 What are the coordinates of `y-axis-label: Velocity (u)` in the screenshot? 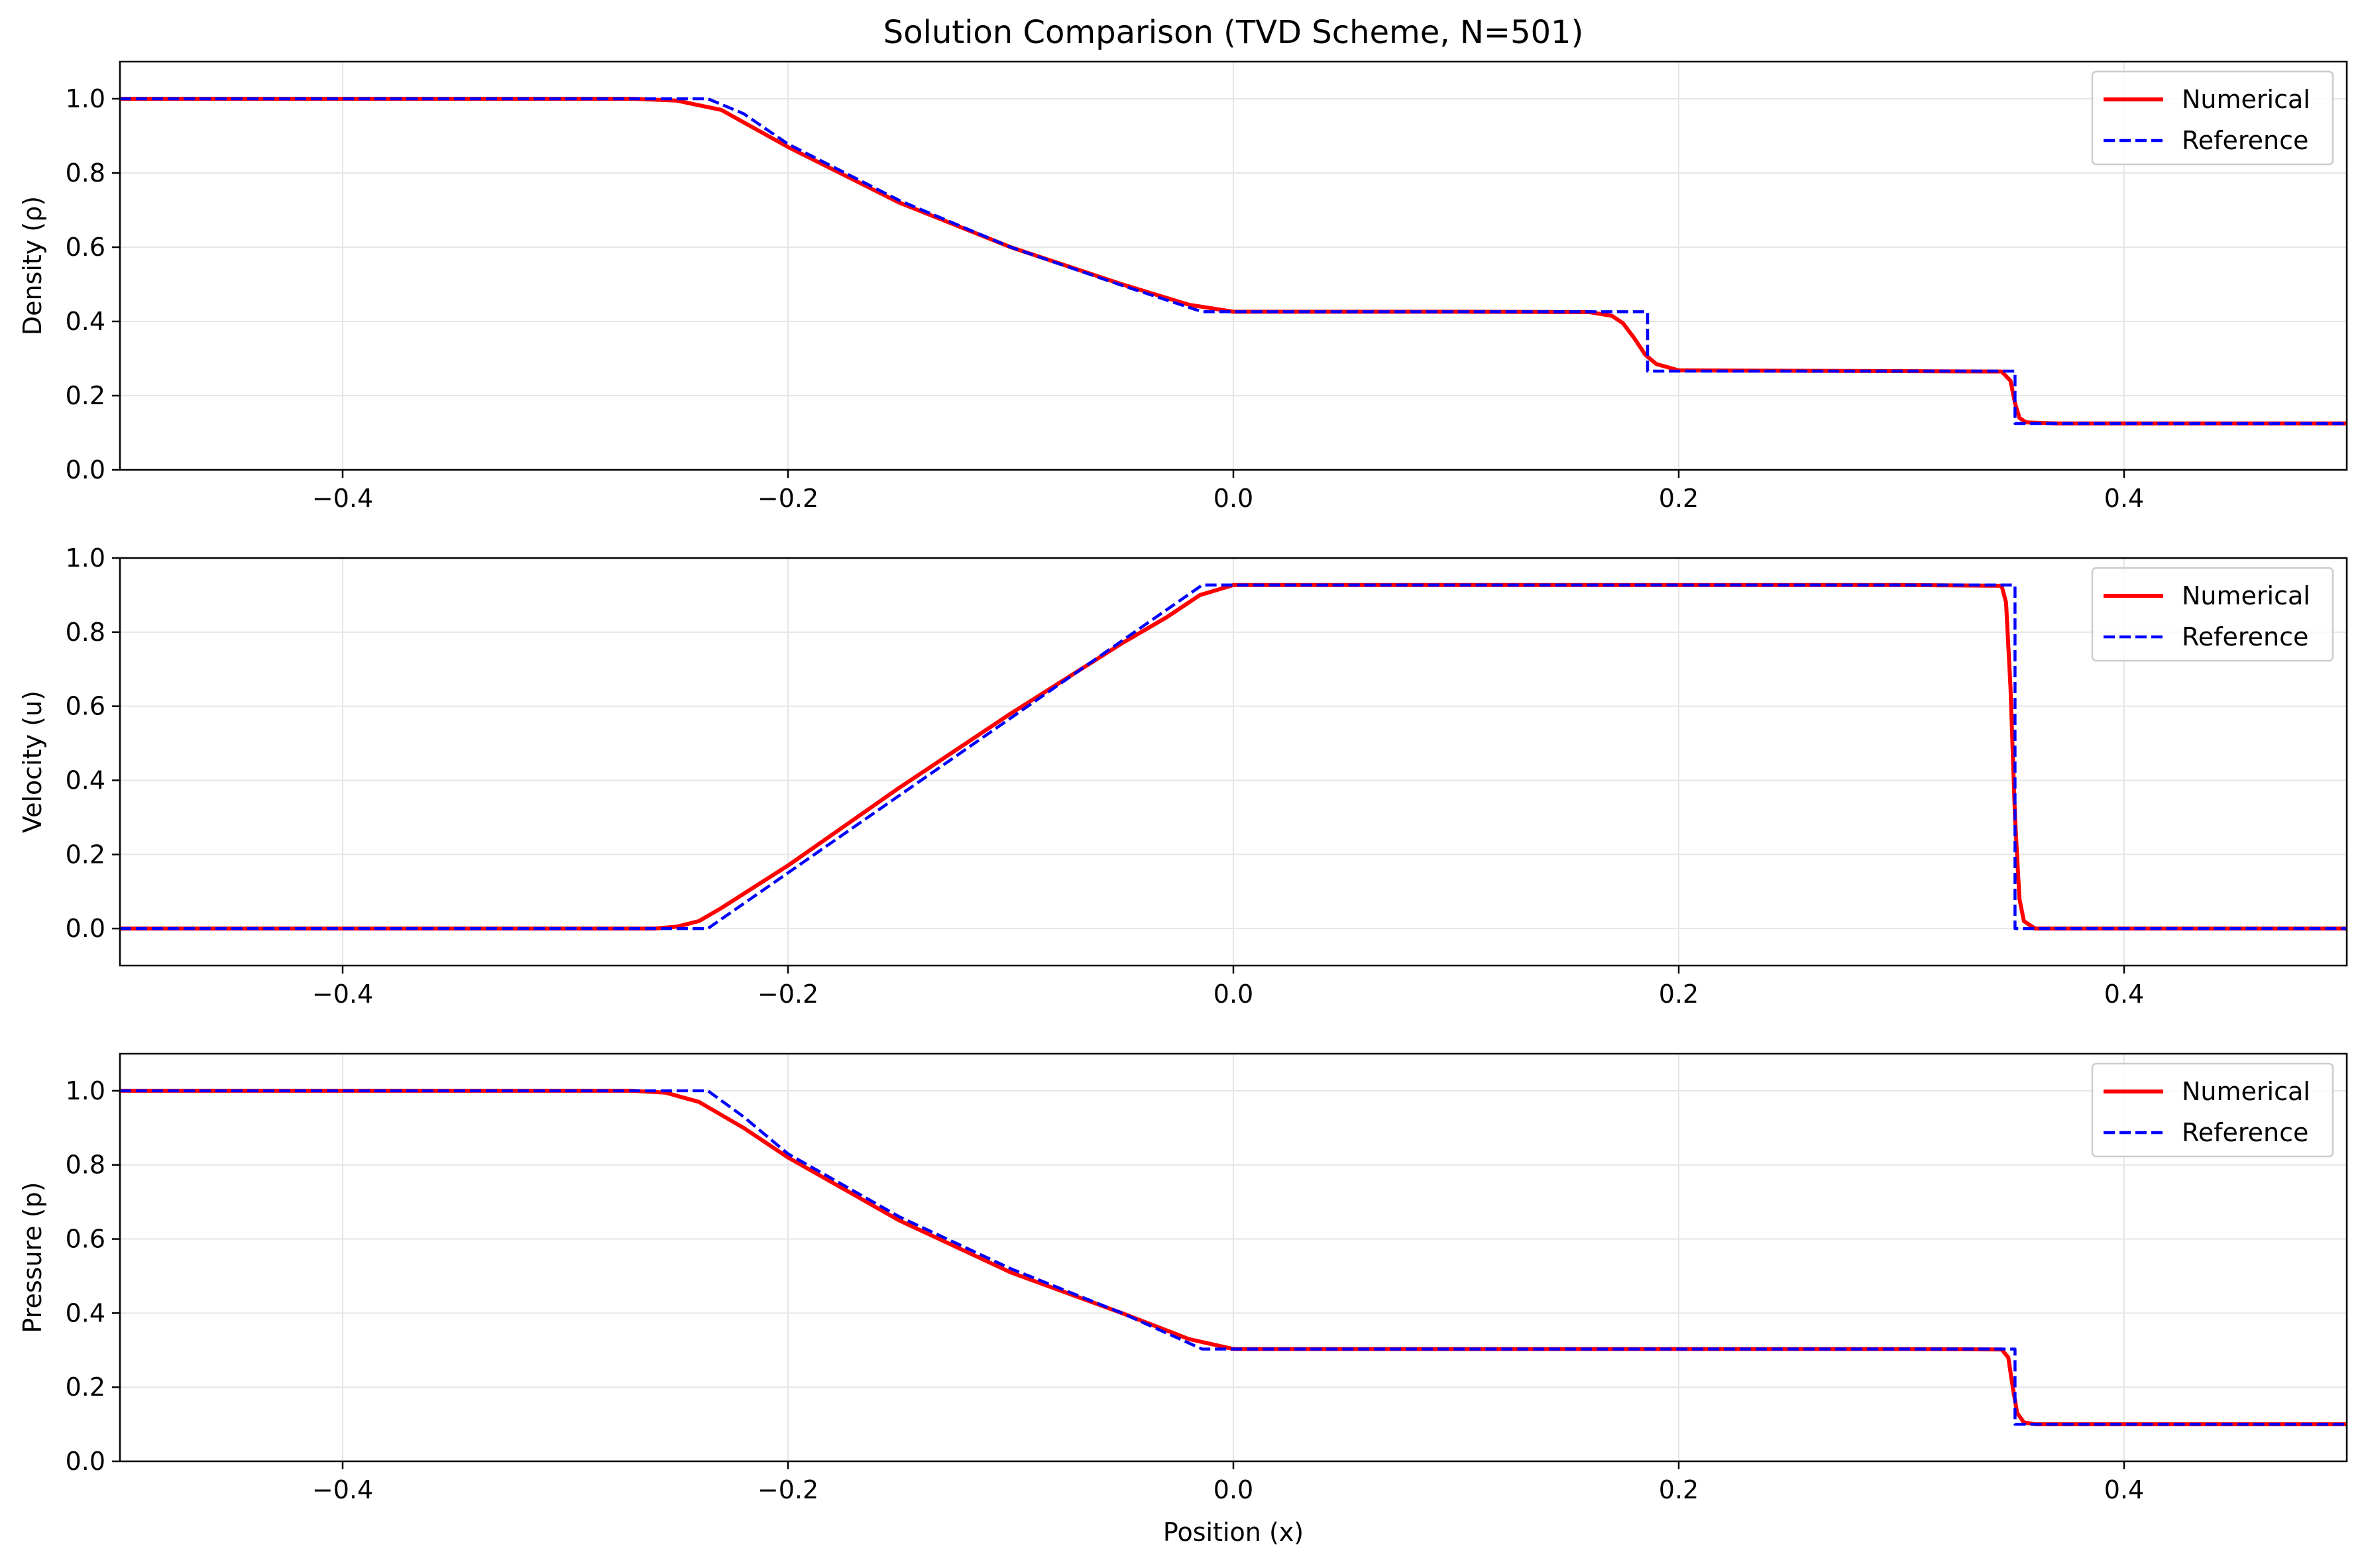 It's located at (32, 762).